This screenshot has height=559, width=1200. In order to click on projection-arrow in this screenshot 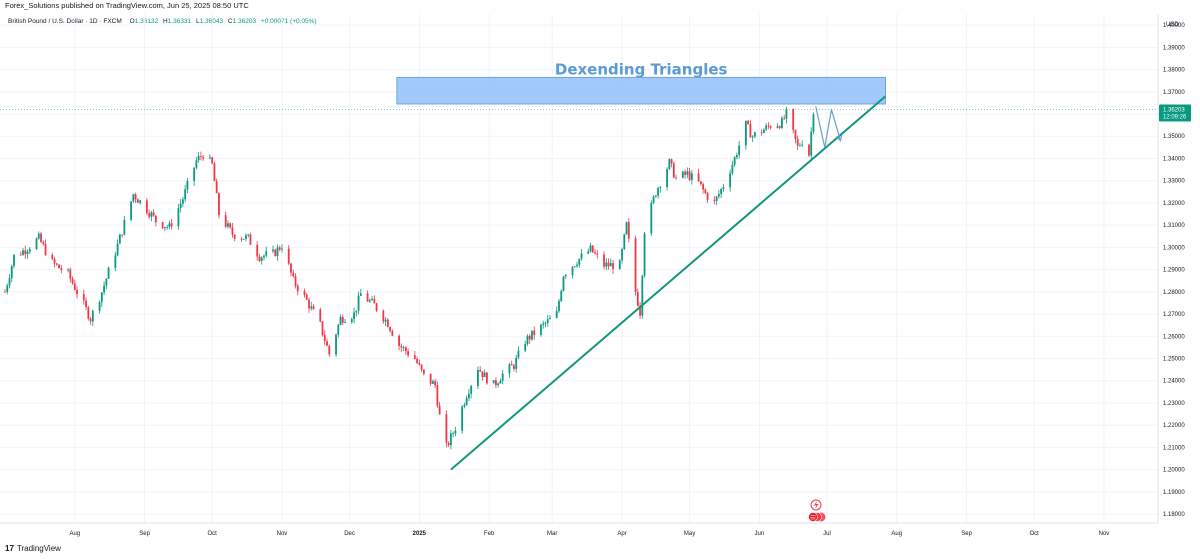, I will do `click(828, 127)`.